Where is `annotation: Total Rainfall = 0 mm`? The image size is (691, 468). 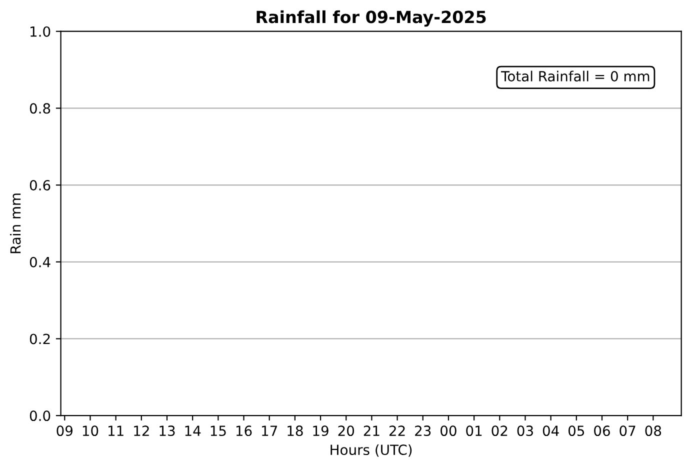 annotation: Total Rainfall = 0 mm is located at coordinates (575, 76).